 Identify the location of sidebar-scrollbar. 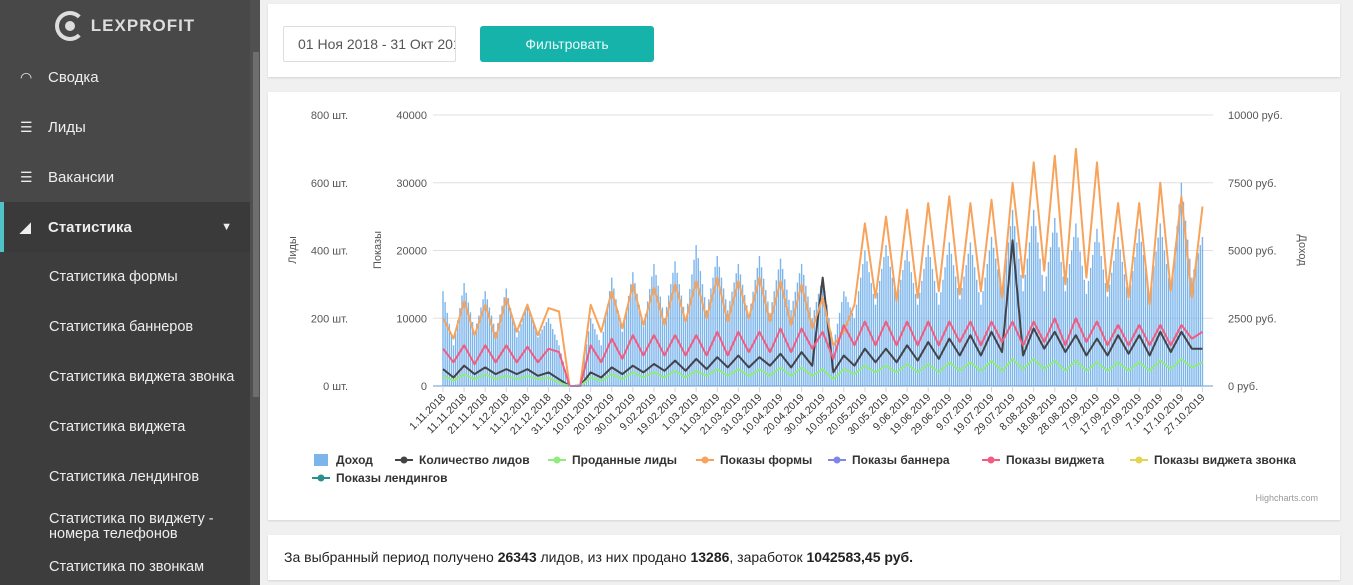
(255, 292).